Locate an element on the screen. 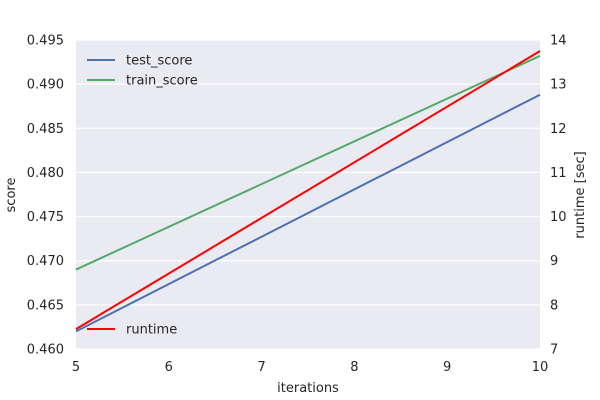  y-tick-label: 0.475 is located at coordinates (45, 217).